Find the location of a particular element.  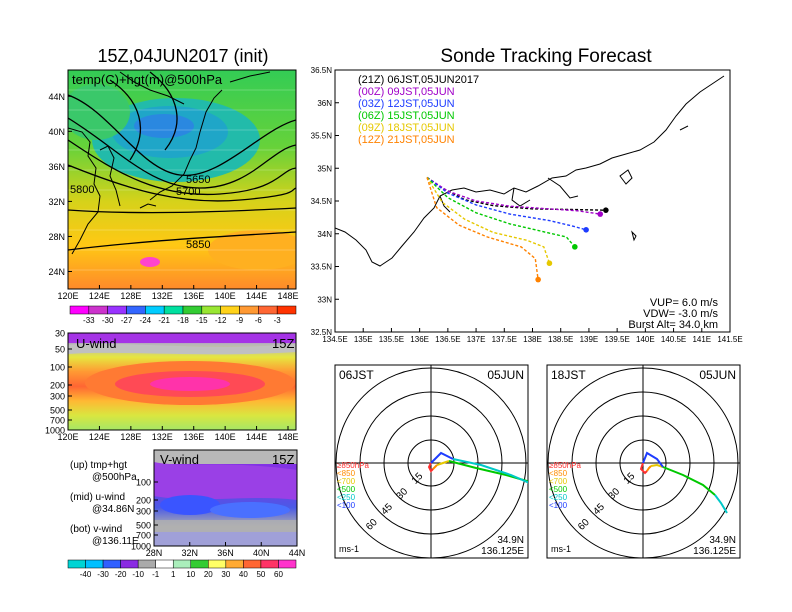

hodograph-lon: 136.125E is located at coordinates (714, 551).